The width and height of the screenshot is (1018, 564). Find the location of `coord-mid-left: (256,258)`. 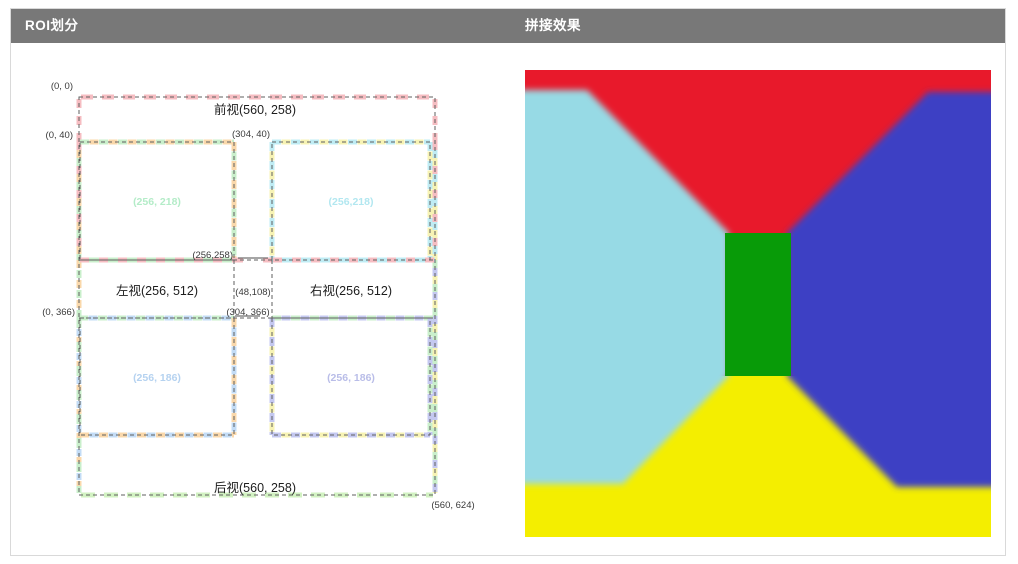

coord-mid-left: (256,258) is located at coordinates (212, 255).